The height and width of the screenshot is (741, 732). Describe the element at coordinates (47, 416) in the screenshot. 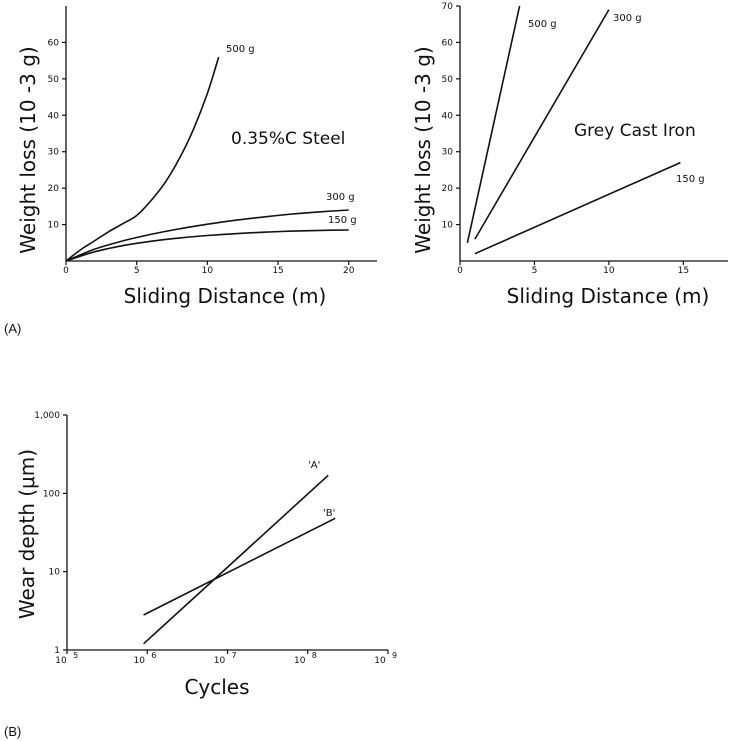

I see `y-tick-label: 1,000` at that location.